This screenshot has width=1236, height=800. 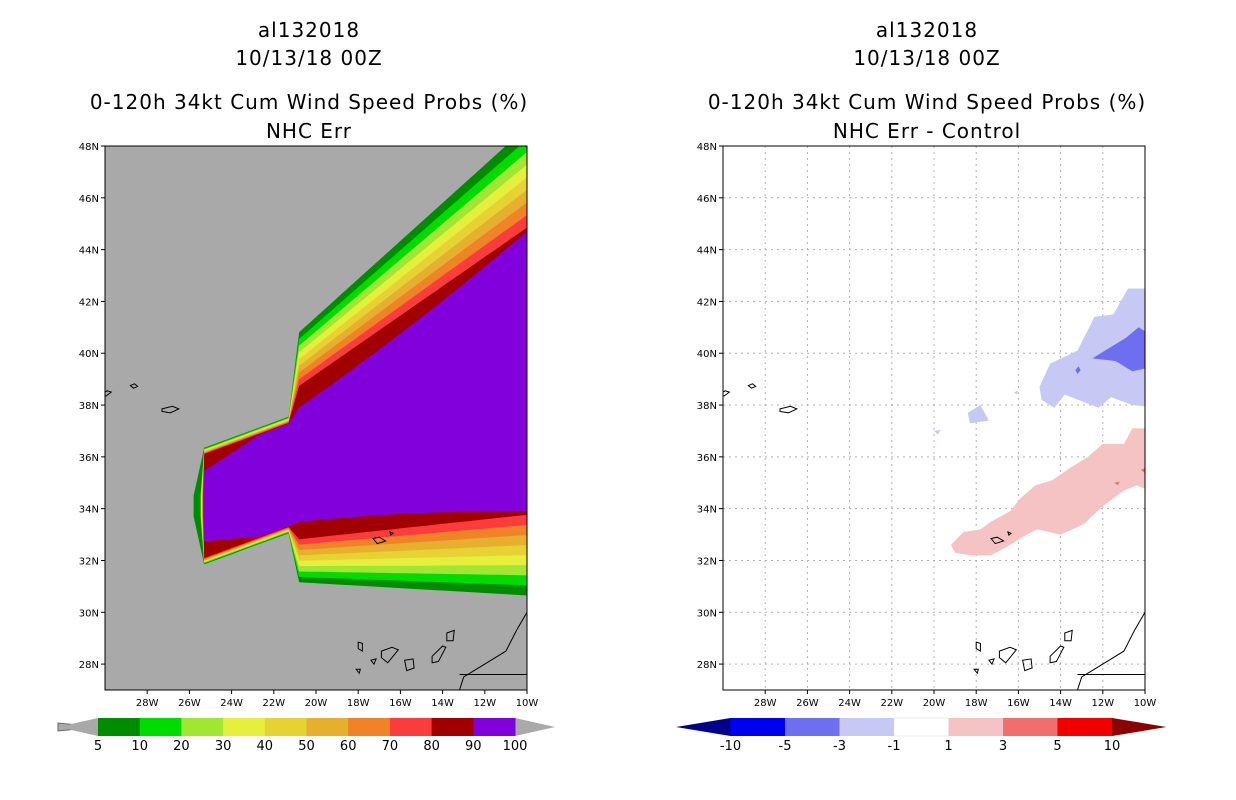 What do you see at coordinates (89, 302) in the screenshot?
I see `y-tick-label: 42N` at bounding box center [89, 302].